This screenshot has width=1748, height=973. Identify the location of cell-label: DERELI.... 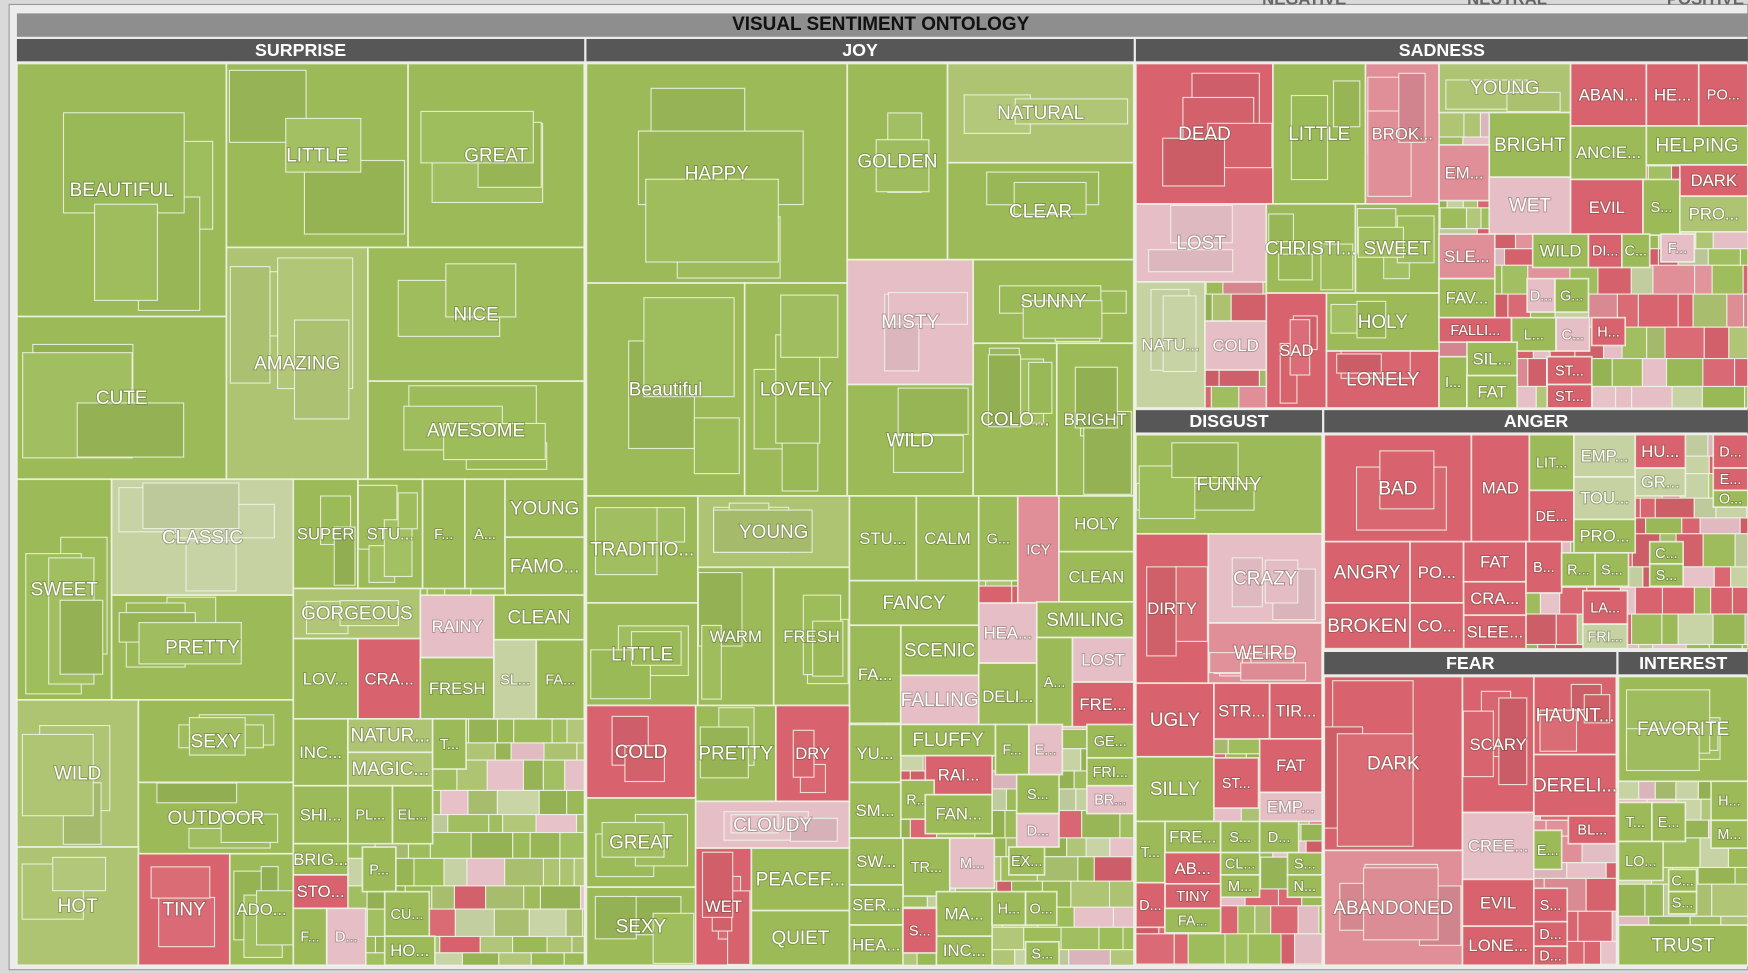
(1575, 785).